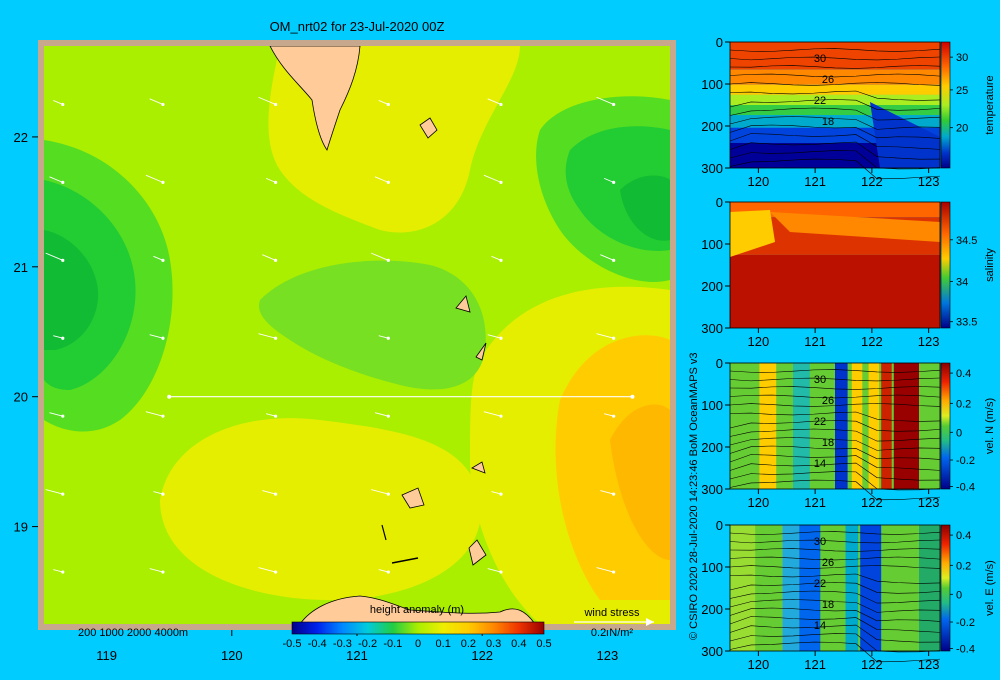 Image resolution: width=1000 pixels, height=680 pixels. Describe the element at coordinates (962, 91) in the screenshot. I see `section-colorbar-tick-label: 25` at that location.